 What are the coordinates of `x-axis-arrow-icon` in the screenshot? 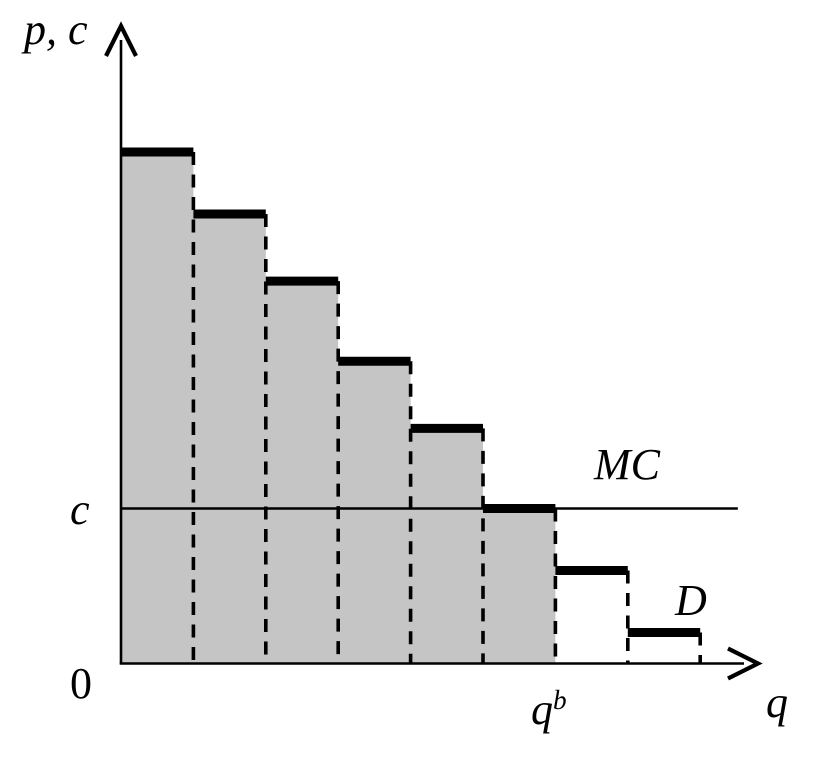 It's located at (745, 663).